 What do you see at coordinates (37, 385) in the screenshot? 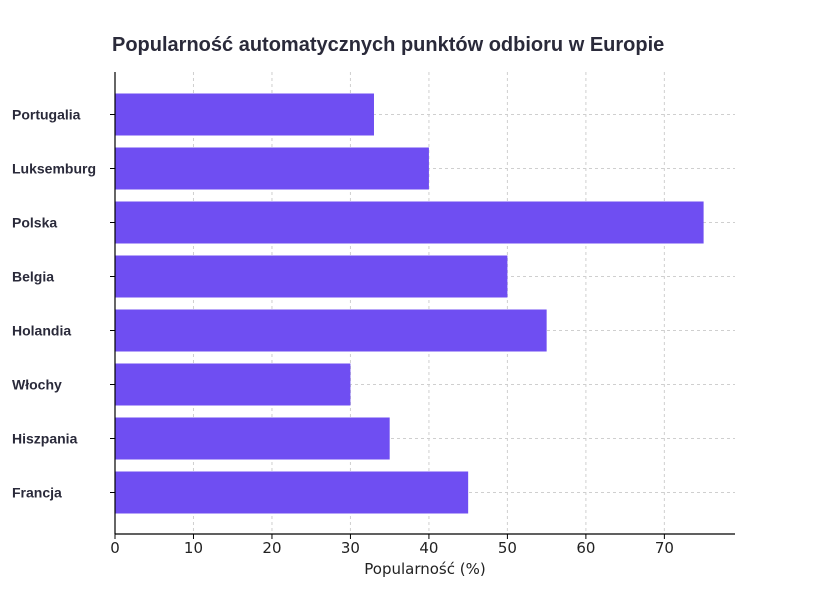
I see `category-label: Włochy` at bounding box center [37, 385].